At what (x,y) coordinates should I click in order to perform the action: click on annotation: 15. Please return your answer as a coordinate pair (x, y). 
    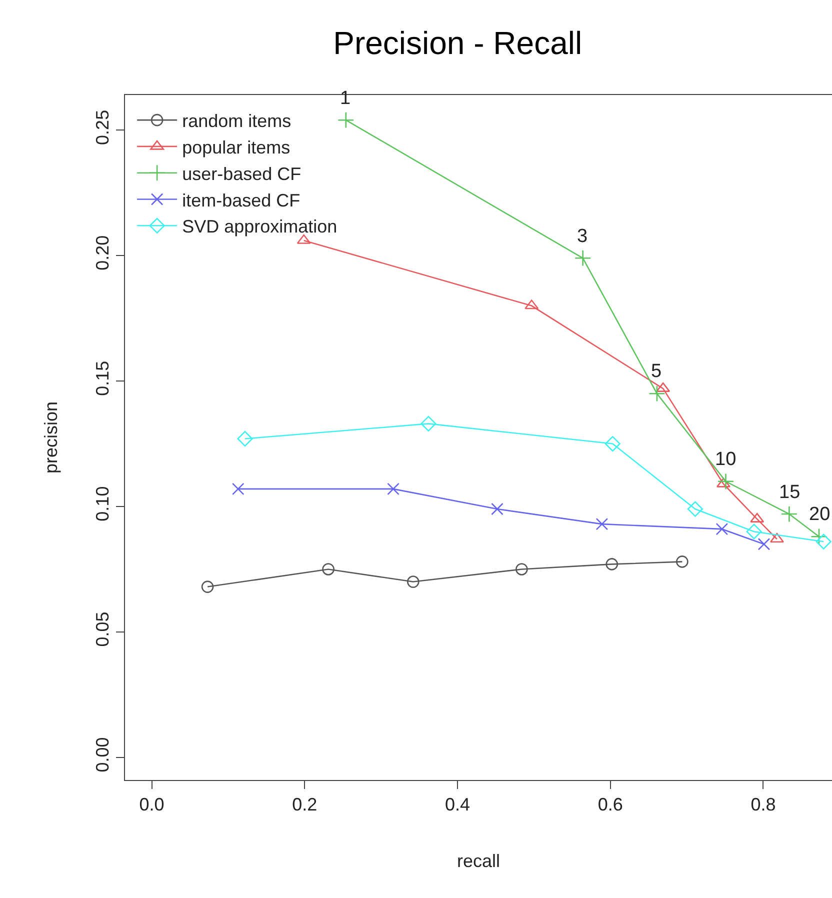
    Looking at the image, I should click on (789, 492).